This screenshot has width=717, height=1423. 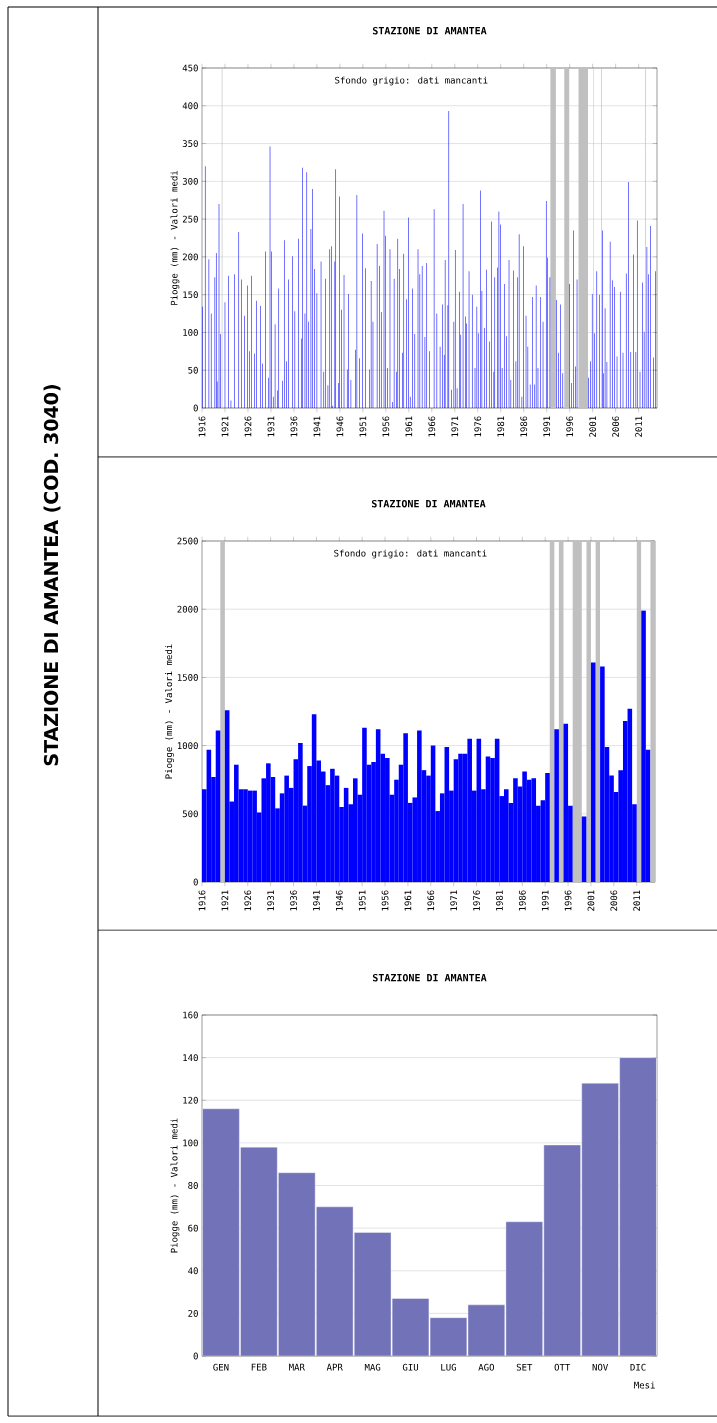 What do you see at coordinates (52, 575) in the screenshot?
I see `text: STAZIONE DI AMANTEA (COD. 3040)` at bounding box center [52, 575].